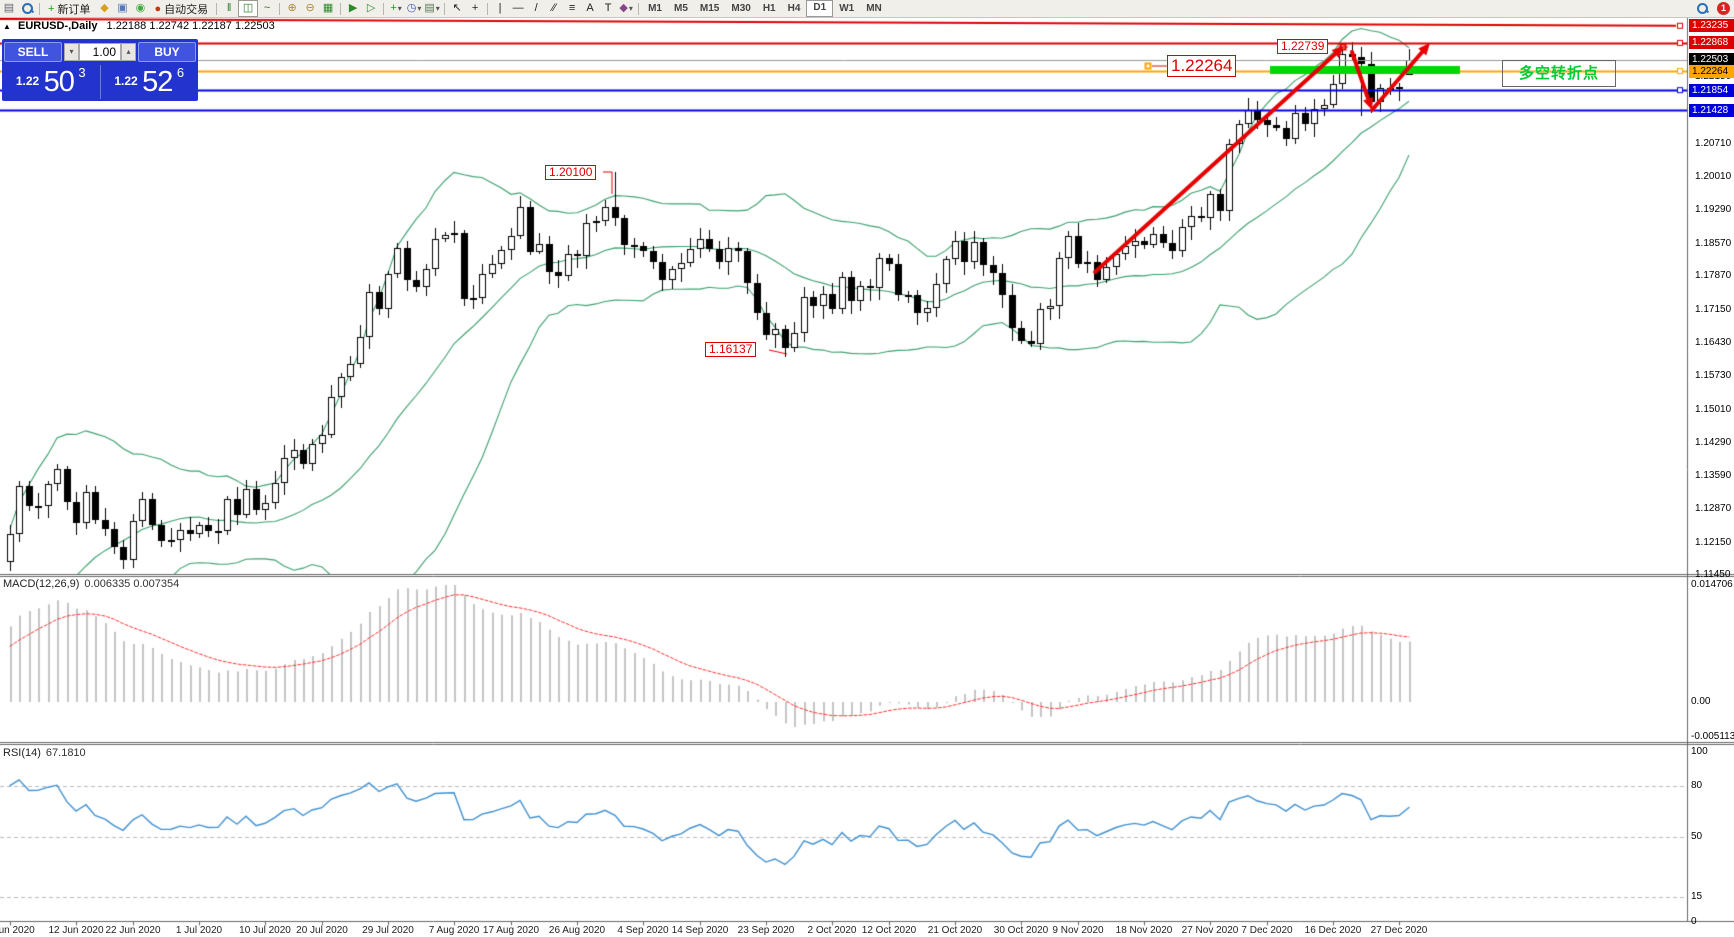 Image resolution: width=1734 pixels, height=937 pixels. I want to click on chart-preview-icon, so click(27, 8).